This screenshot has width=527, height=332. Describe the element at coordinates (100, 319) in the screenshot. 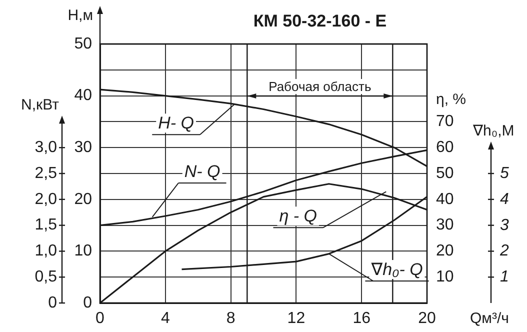

I see `x-tick-label: 0` at that location.